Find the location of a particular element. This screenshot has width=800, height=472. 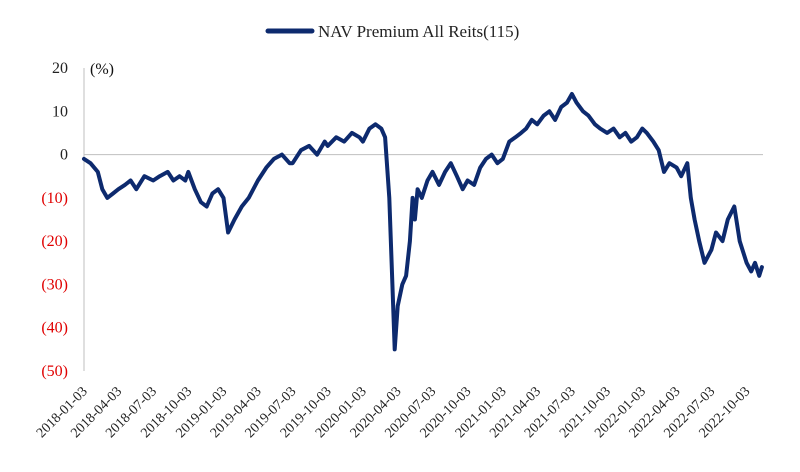

chart-legend: NAV Premium All Reits(115) is located at coordinates (392, 31).